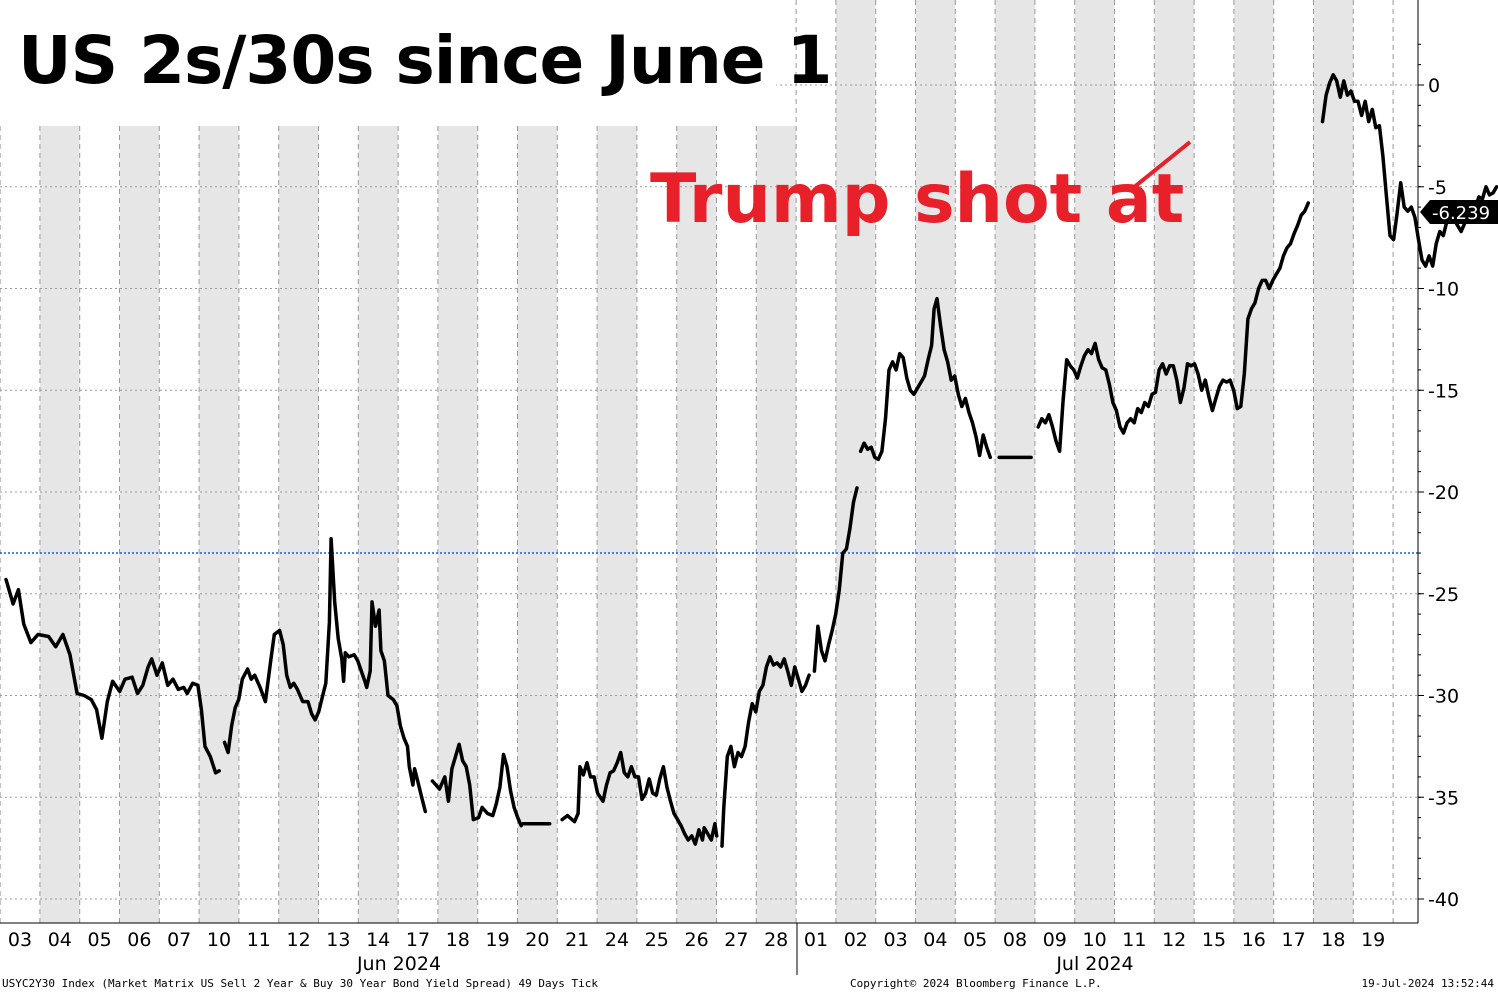 This screenshot has width=1498, height=993. I want to click on x-tick-label: 26, so click(697, 940).